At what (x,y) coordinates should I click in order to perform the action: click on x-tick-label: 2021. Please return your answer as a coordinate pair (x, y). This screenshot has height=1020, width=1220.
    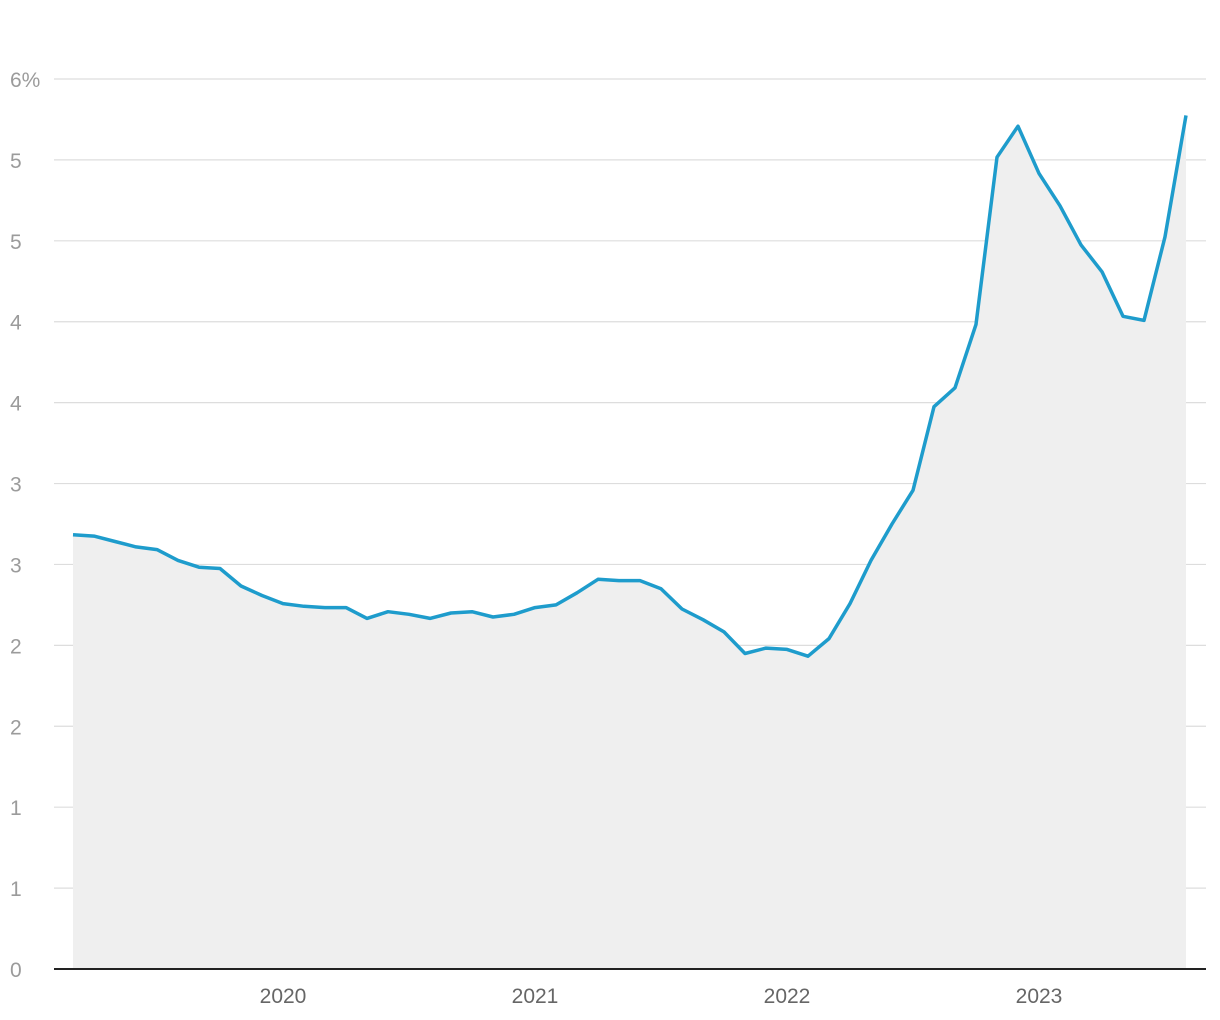
    Looking at the image, I should click on (535, 996).